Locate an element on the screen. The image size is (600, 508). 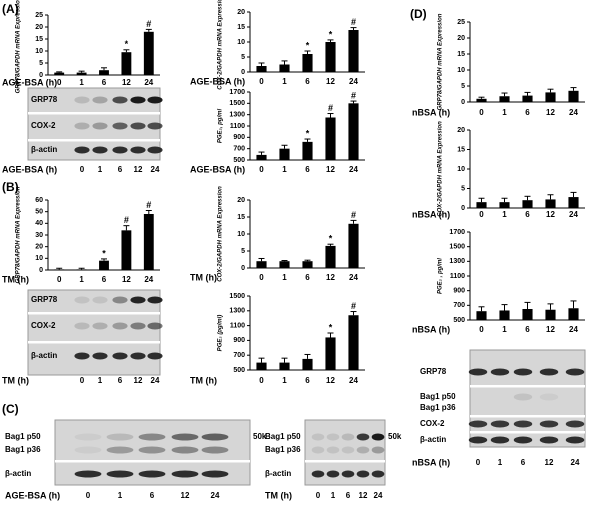
y-axis-label: COX-2/GAPDH mRNA Expression is located at coordinates (221, 45).